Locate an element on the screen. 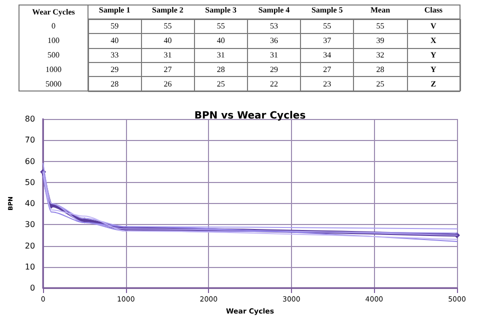 Image resolution: width=492 pixels, height=325 pixels. text: 34 is located at coordinates (327, 55).